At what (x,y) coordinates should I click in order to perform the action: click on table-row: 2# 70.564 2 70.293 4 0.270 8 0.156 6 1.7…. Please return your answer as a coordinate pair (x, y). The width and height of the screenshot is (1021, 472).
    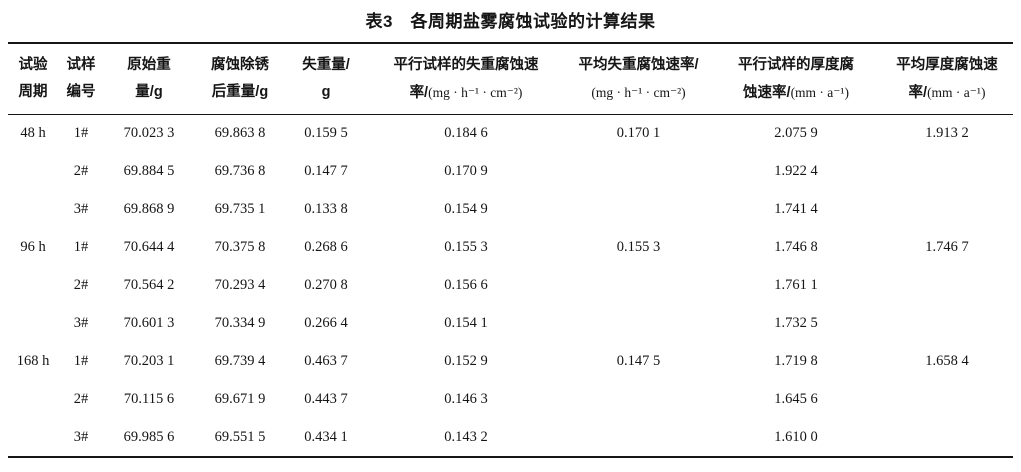
    Looking at the image, I should click on (510, 286).